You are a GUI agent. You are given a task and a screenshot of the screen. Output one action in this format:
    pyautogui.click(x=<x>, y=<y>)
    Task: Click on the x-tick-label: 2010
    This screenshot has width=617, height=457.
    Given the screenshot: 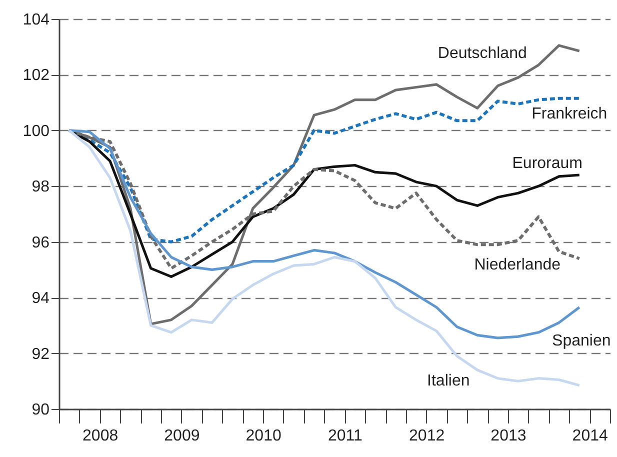 What is the action you would take?
    pyautogui.click(x=264, y=436)
    